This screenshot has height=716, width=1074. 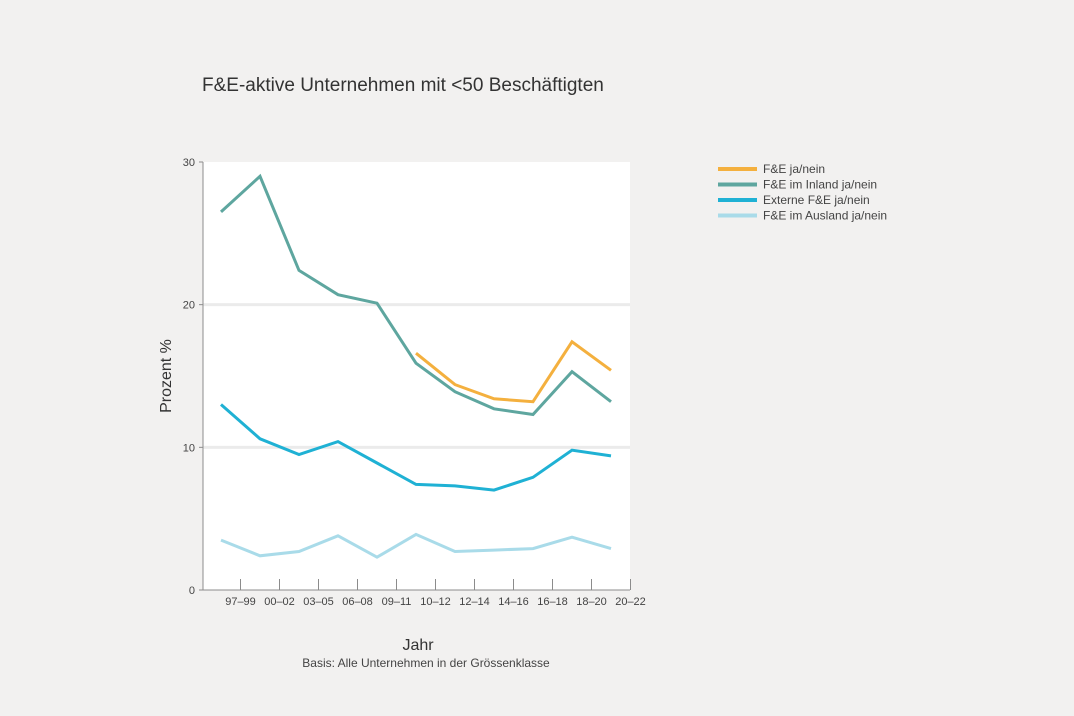 What do you see at coordinates (318, 602) in the screenshot?
I see `x-tick-label-03–05: 03–05` at bounding box center [318, 602].